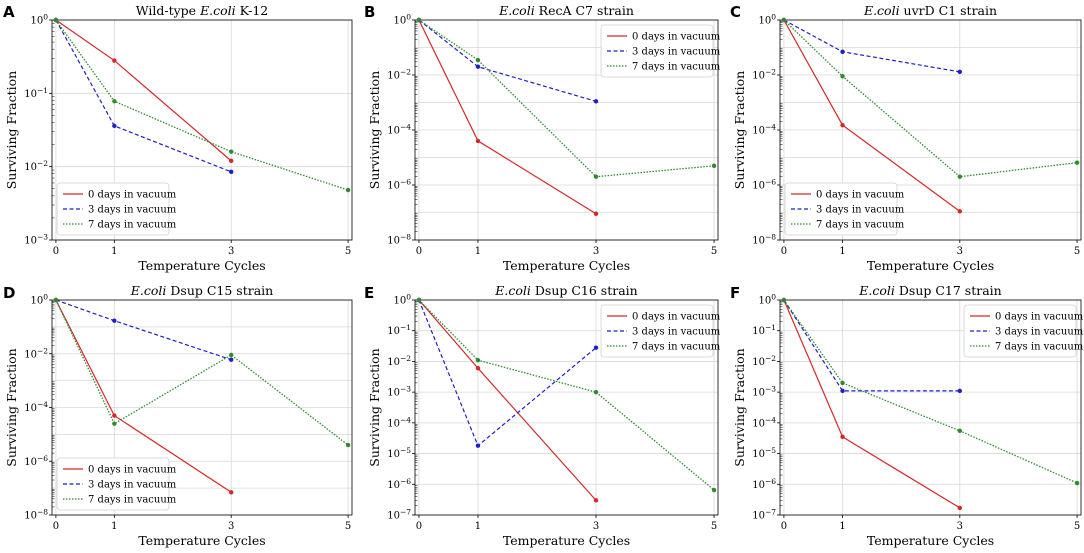 Image resolution: width=1084 pixels, height=553 pixels. I want to click on panel-letter: C, so click(735, 12).